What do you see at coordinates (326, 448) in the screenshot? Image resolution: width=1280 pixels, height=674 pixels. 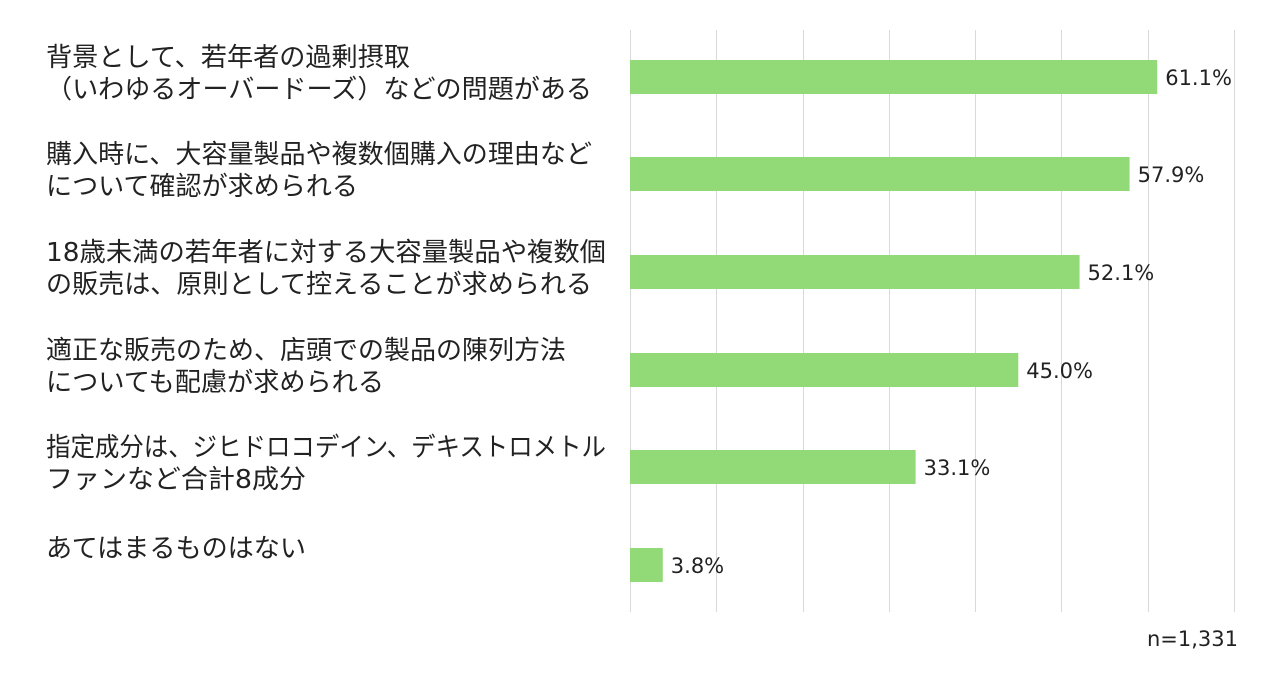 I see `category-label-4-line-0: 指定成分は、ジヒドロコデイン、デキストロメトル` at bounding box center [326, 448].